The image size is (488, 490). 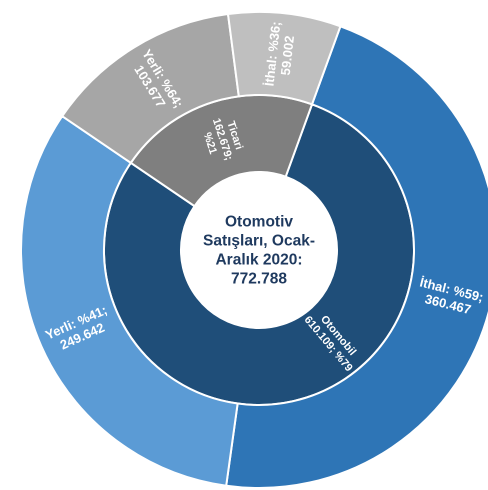 What do you see at coordinates (279, 55) in the screenshot?
I see `outer-label-ticari-ithal: İthal: %36;59.002` at bounding box center [279, 55].